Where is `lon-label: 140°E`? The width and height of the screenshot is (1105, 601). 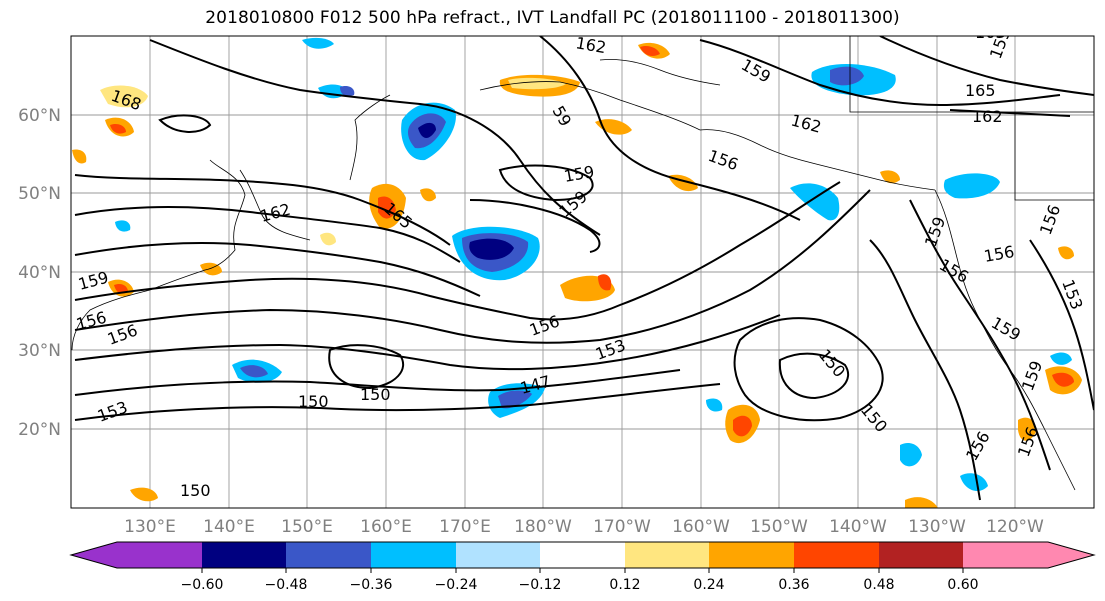 lon-label: 140°E is located at coordinates (229, 527).